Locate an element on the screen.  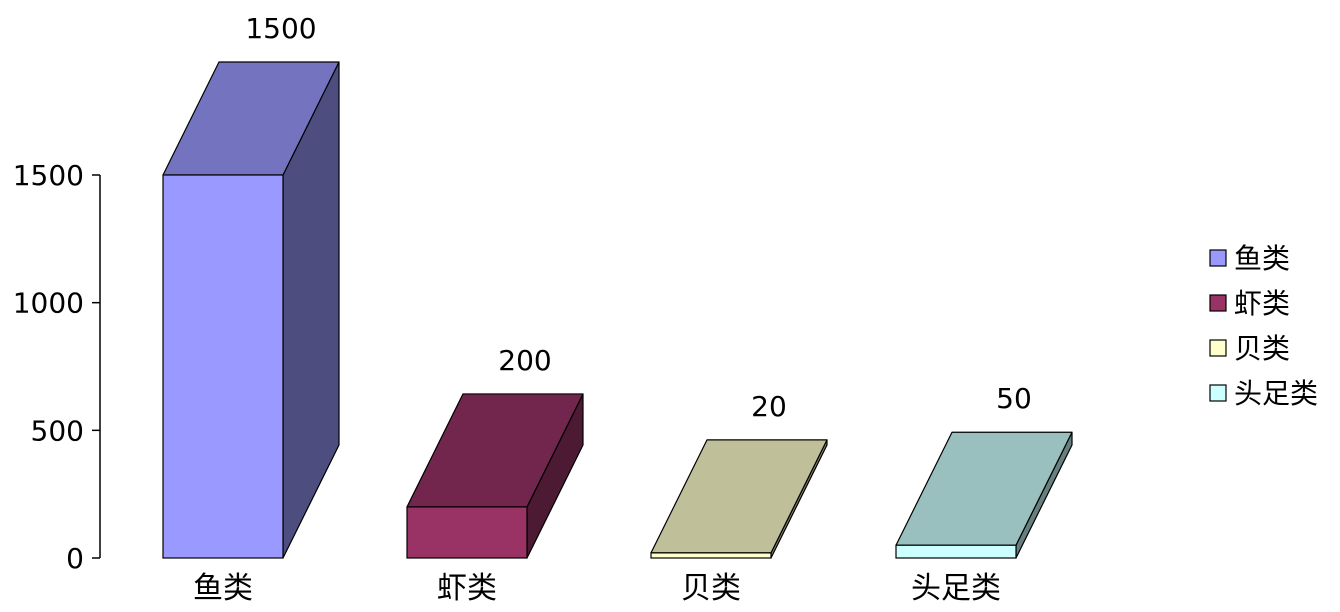
data-label: 200 is located at coordinates (524, 360).